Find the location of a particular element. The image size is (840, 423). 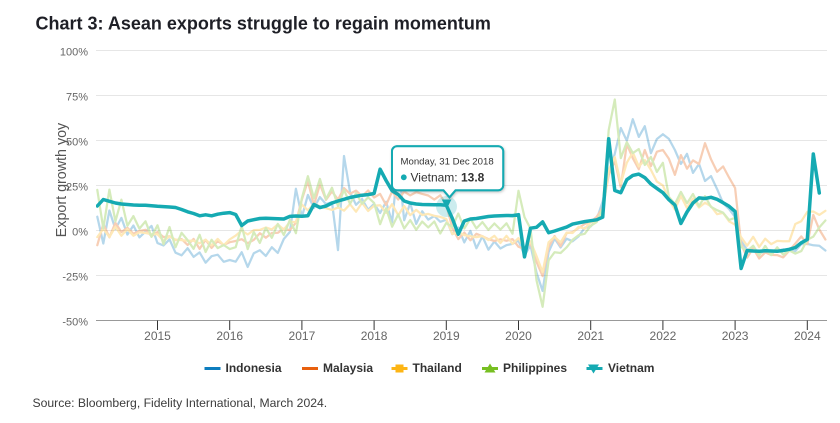

svg-text: 100% is located at coordinates (74, 53).